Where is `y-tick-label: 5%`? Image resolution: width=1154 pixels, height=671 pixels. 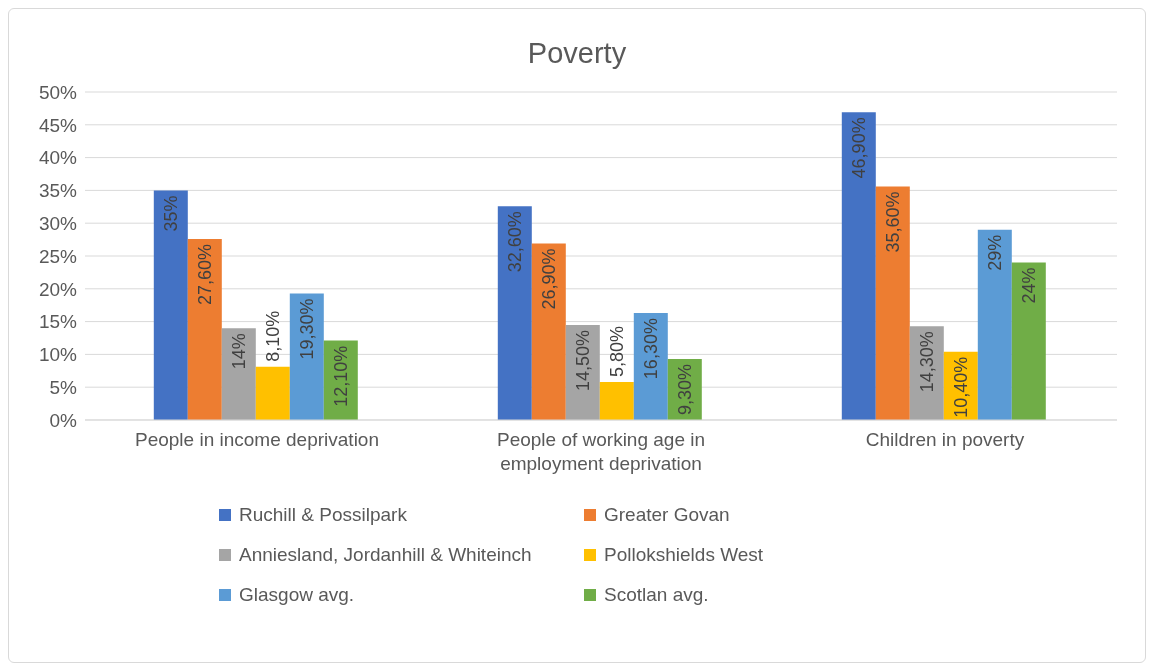
y-tick-label: 5% is located at coordinates (63, 387).